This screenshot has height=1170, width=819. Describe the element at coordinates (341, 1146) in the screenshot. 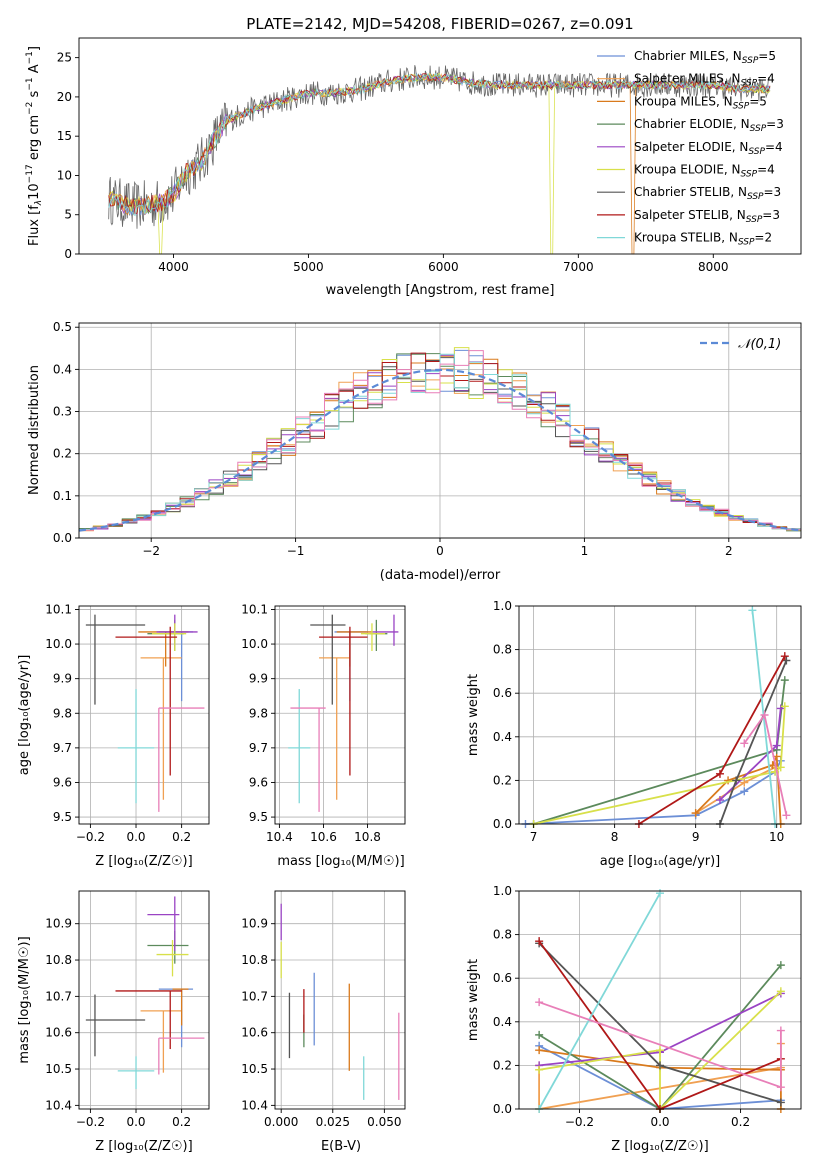

I see `mass-ebv-xlabel: E(B-V)` at that location.